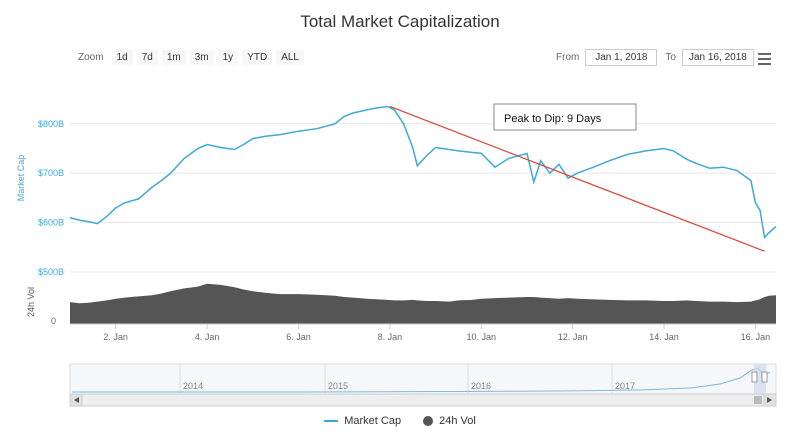 The width and height of the screenshot is (800, 436). What do you see at coordinates (457, 421) in the screenshot?
I see `legend-label-volume: 24h Vol` at bounding box center [457, 421].